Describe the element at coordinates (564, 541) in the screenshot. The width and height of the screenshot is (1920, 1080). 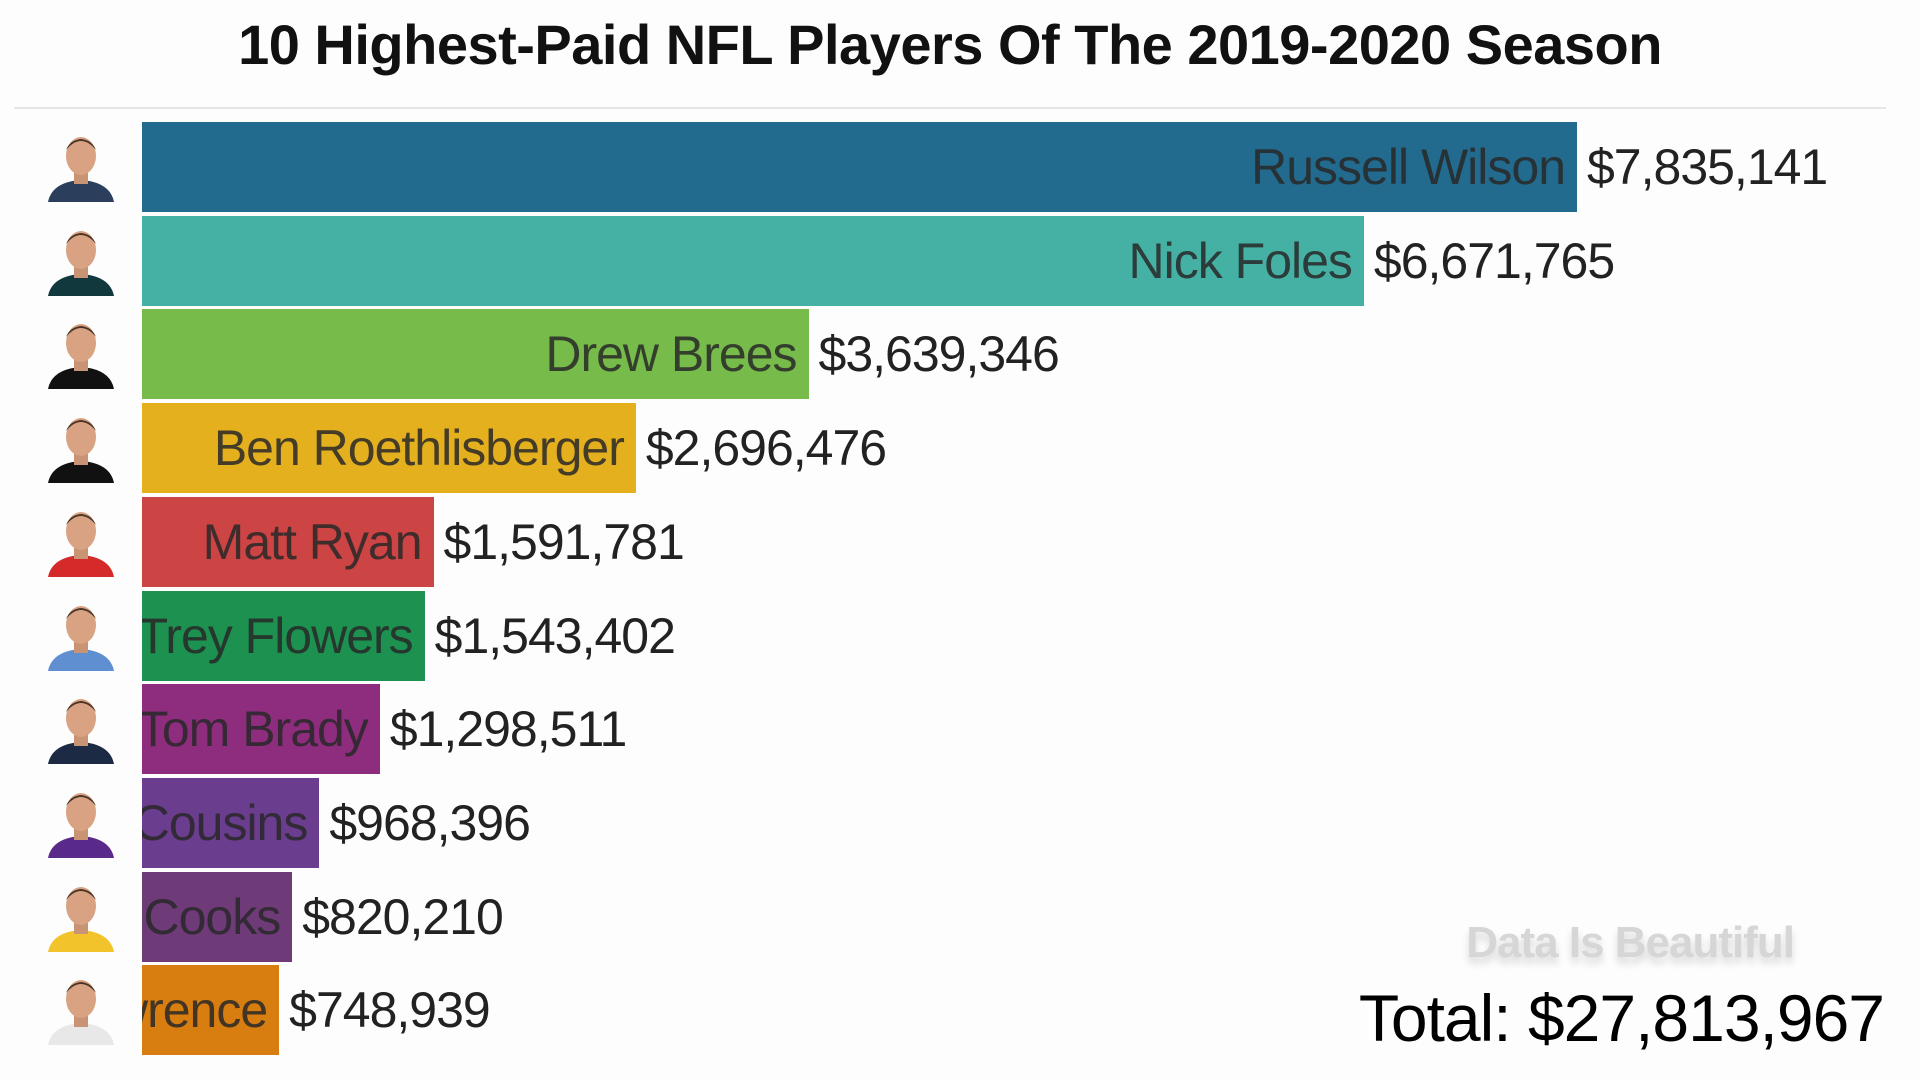
I see `value-label: $1,591,781` at that location.